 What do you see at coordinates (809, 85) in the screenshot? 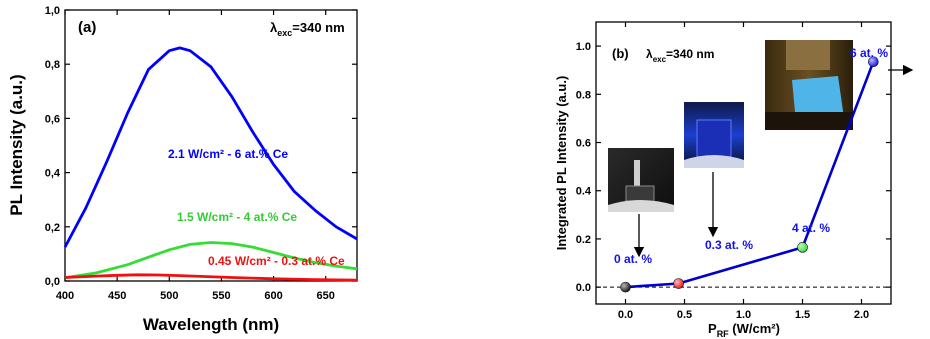
I see `inset-photo-6at` at bounding box center [809, 85].